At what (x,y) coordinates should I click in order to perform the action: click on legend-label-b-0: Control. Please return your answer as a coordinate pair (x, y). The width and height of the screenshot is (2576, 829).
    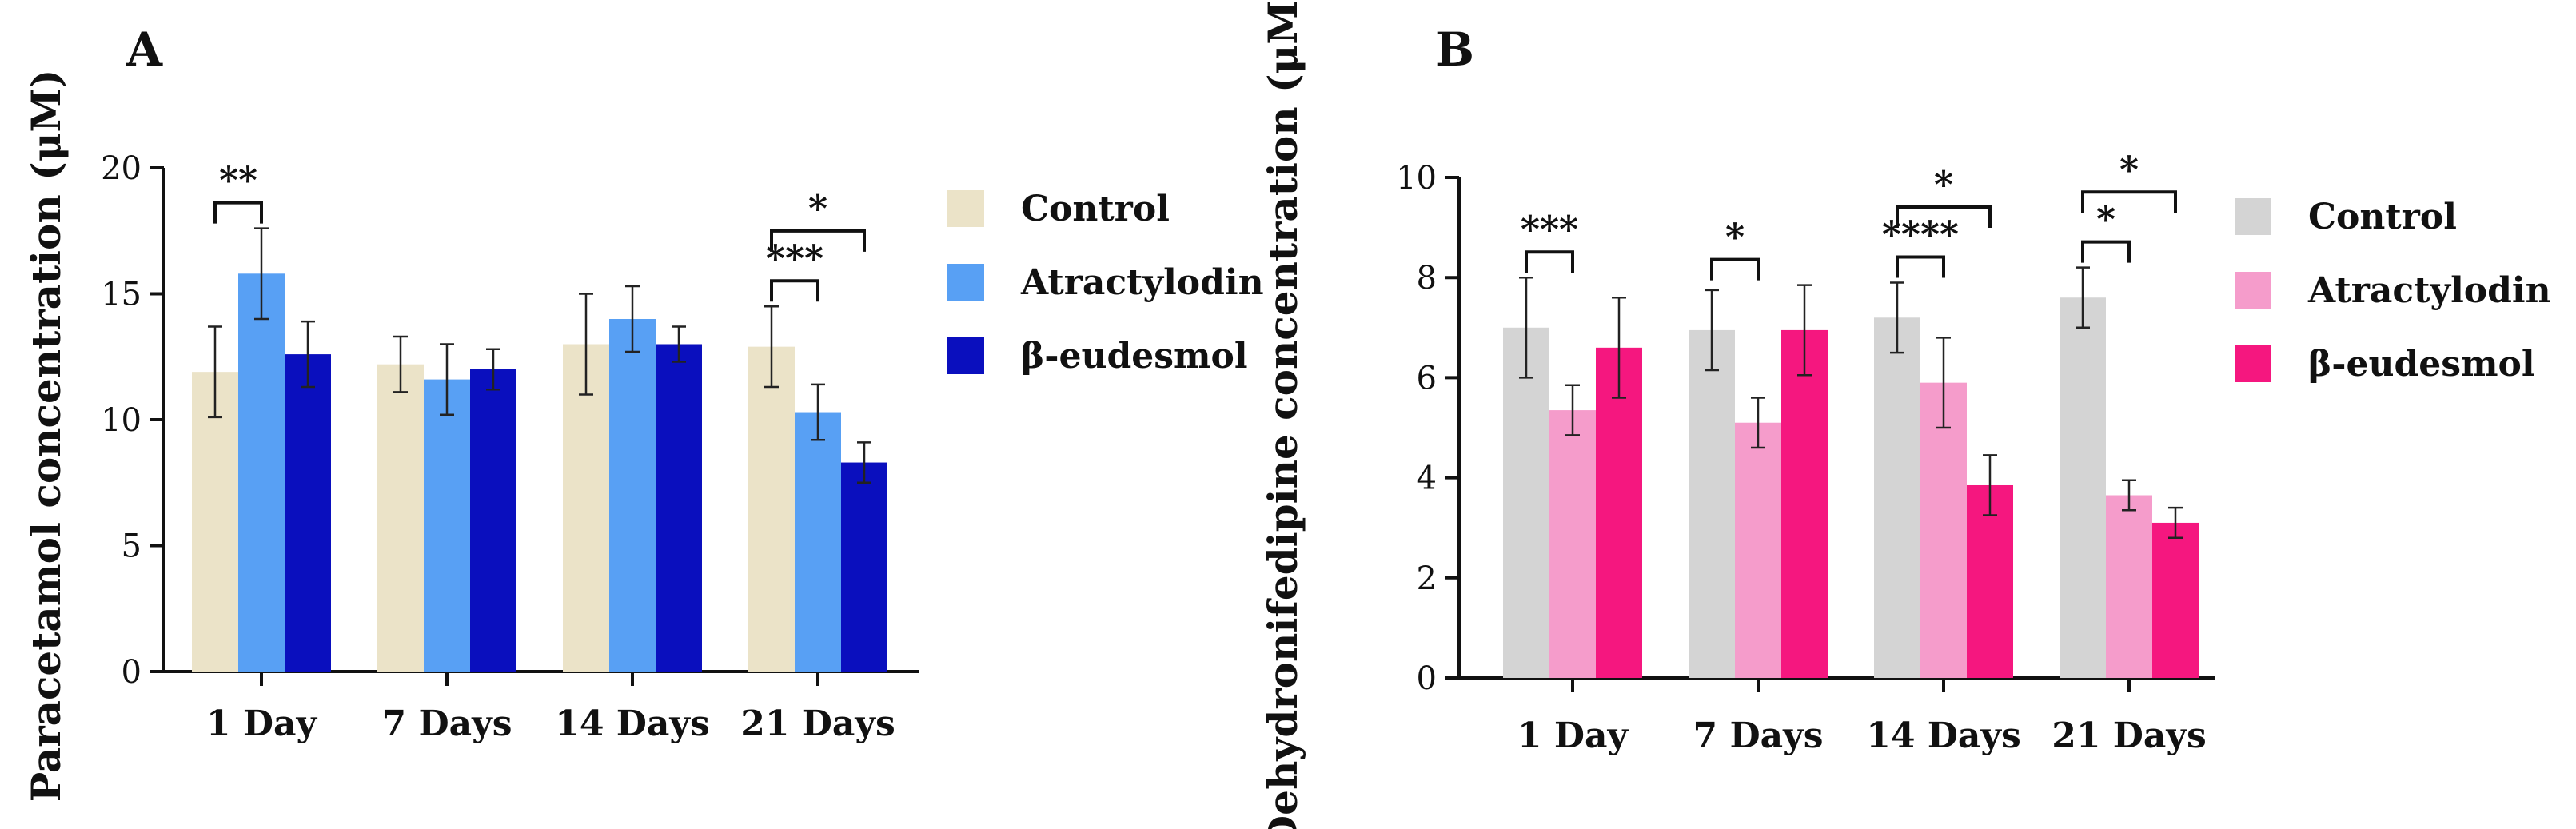
    Looking at the image, I should click on (2382, 217).